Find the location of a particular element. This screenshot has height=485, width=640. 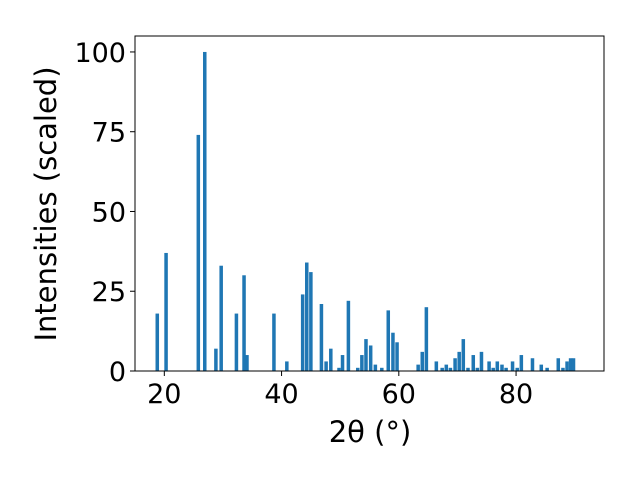

y-tick-label: 100 is located at coordinates (100, 53).